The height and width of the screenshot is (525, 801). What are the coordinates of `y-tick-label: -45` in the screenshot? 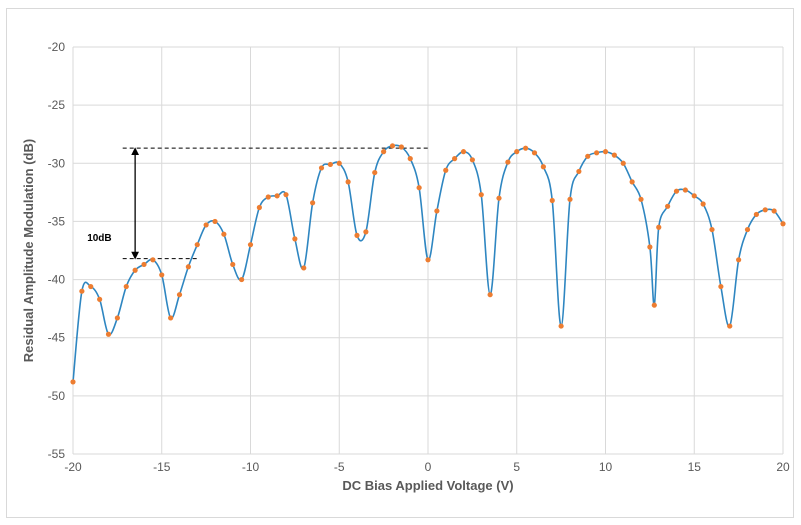 It's located at (57, 338).